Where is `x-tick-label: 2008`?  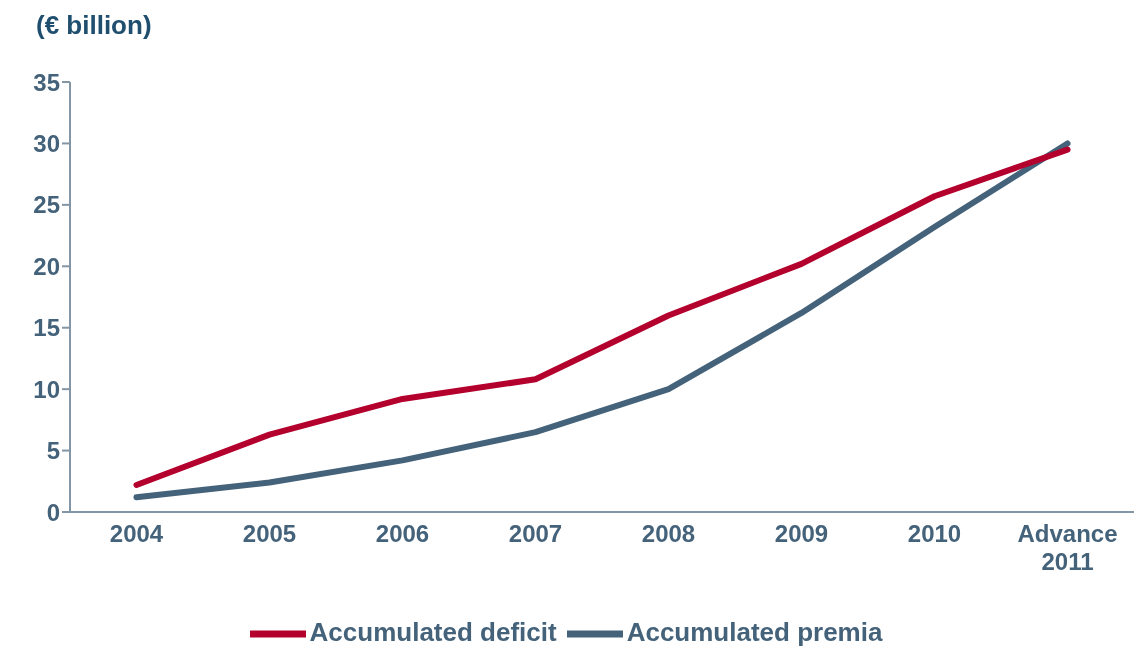 x-tick-label: 2008 is located at coordinates (668, 533).